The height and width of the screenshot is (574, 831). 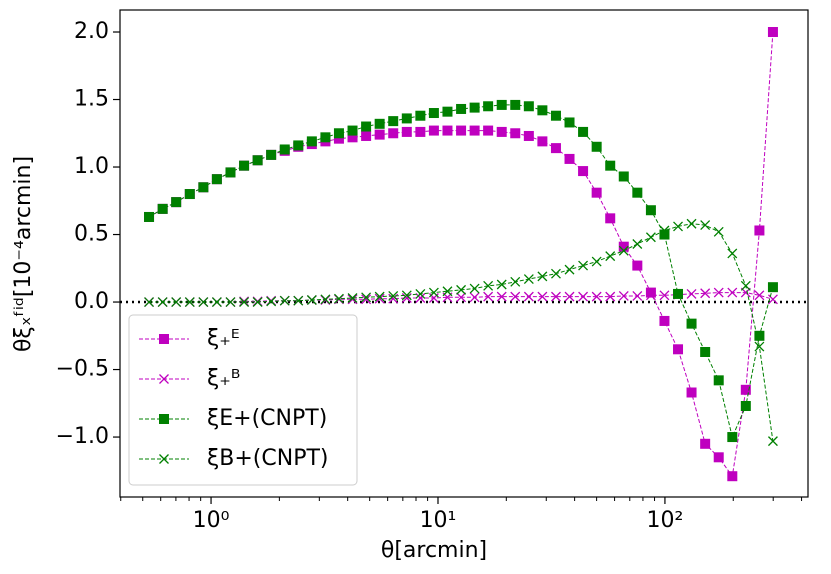 I want to click on x-tick-label: 10², so click(x=665, y=520).